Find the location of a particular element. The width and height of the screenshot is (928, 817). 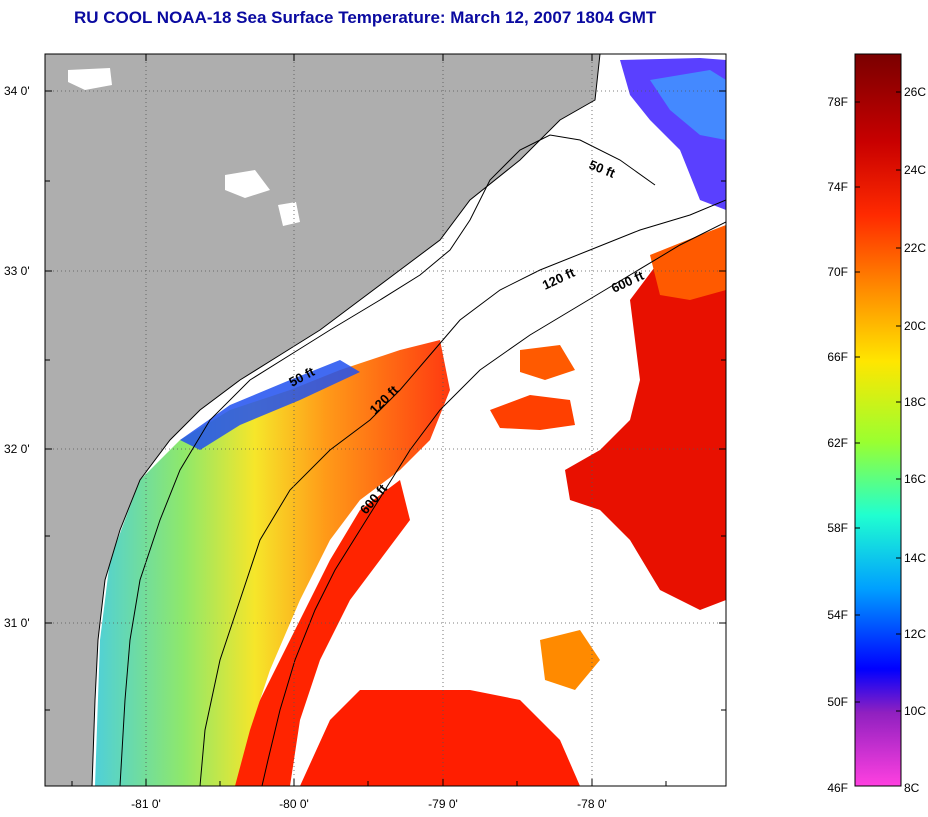

south-warm-band is located at coordinates (440, 738).